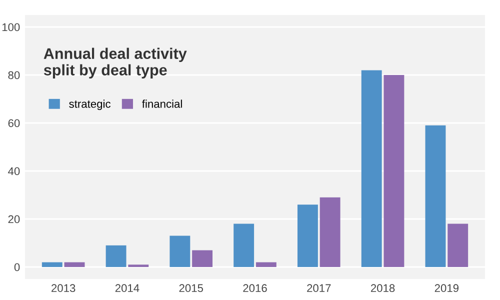 The width and height of the screenshot is (500, 300). What do you see at coordinates (255, 288) in the screenshot?
I see `x-tick-label: 2016` at bounding box center [255, 288].